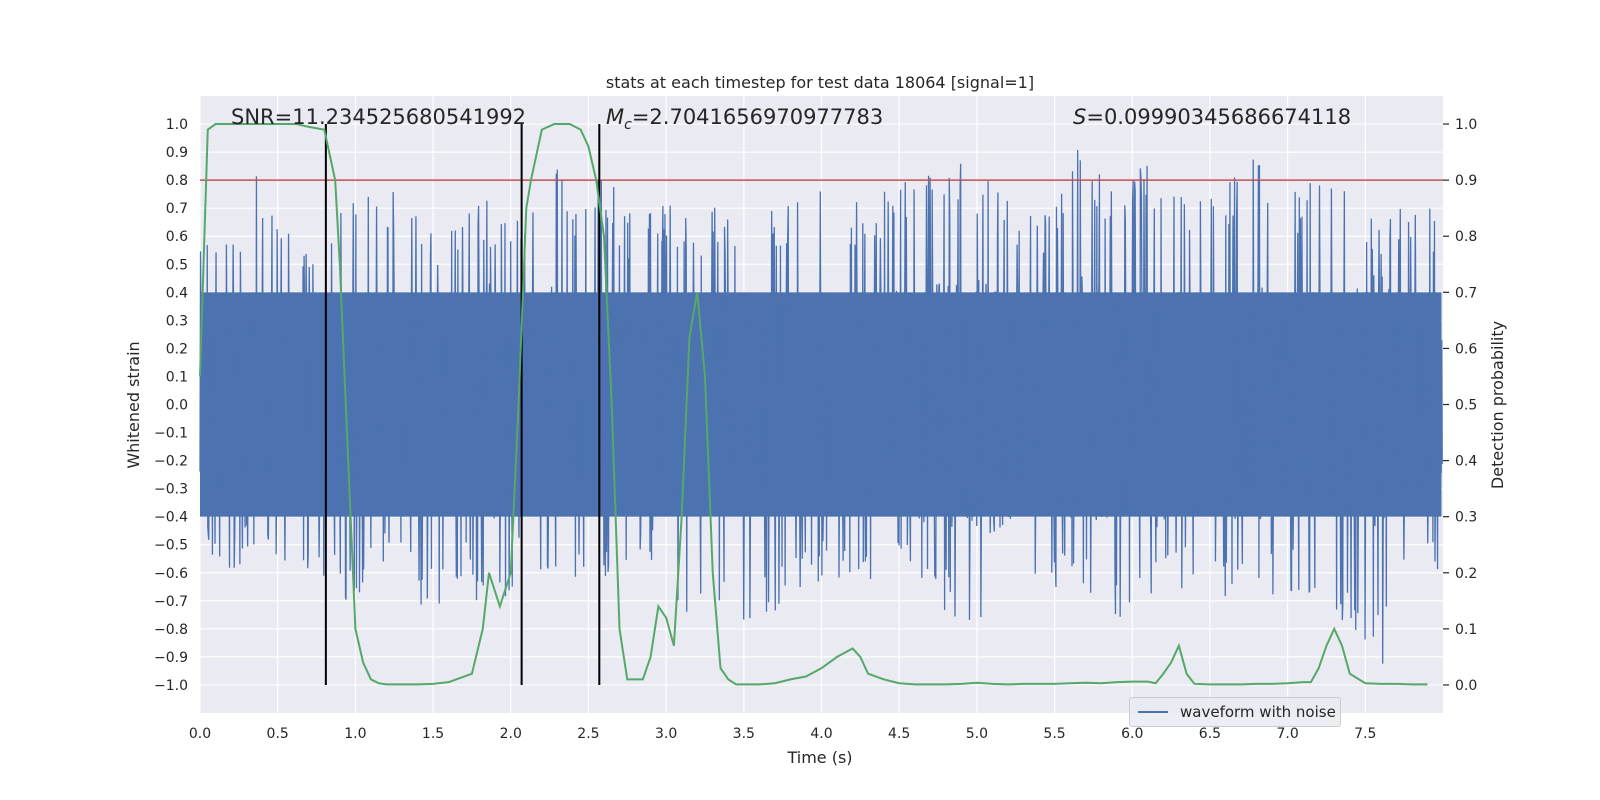 The height and width of the screenshot is (800, 1600). I want to click on x-tick-label: 5.5, so click(1054, 734).